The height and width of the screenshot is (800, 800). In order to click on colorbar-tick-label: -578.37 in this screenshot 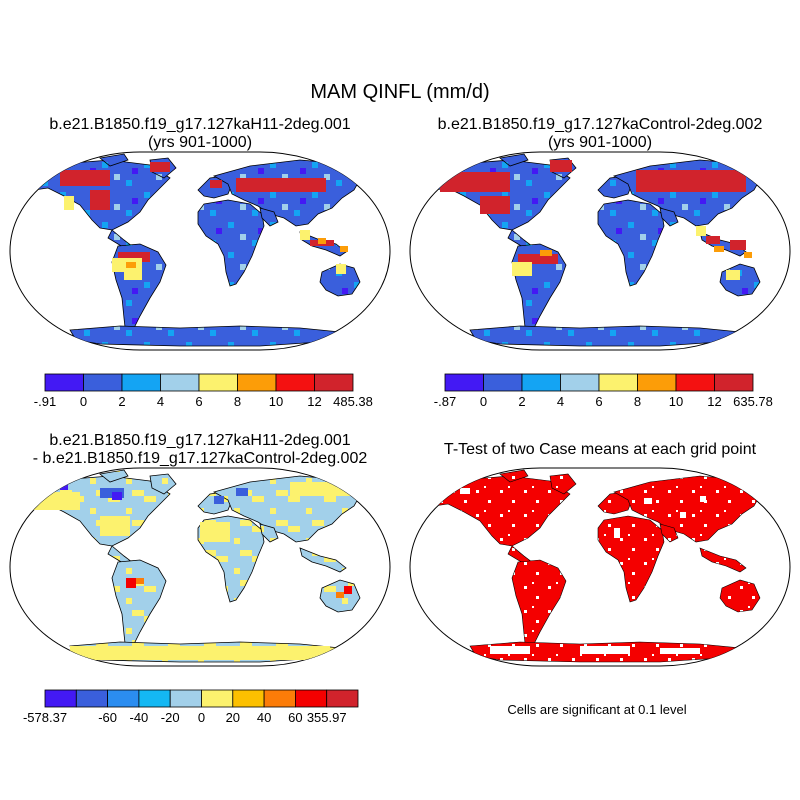, I will do `click(45, 717)`.